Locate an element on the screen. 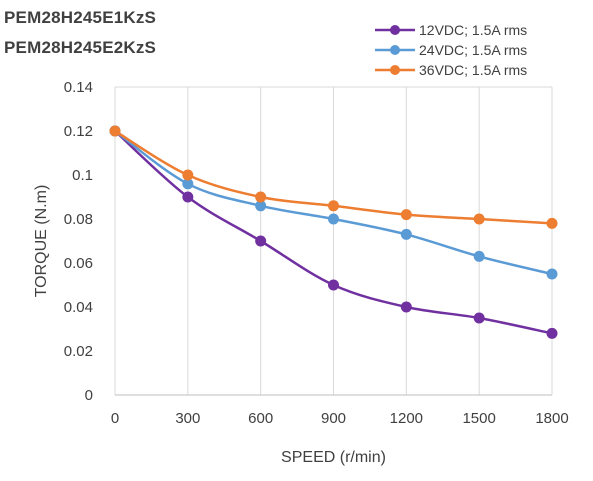  x-tick-label: 900 is located at coordinates (333, 418).